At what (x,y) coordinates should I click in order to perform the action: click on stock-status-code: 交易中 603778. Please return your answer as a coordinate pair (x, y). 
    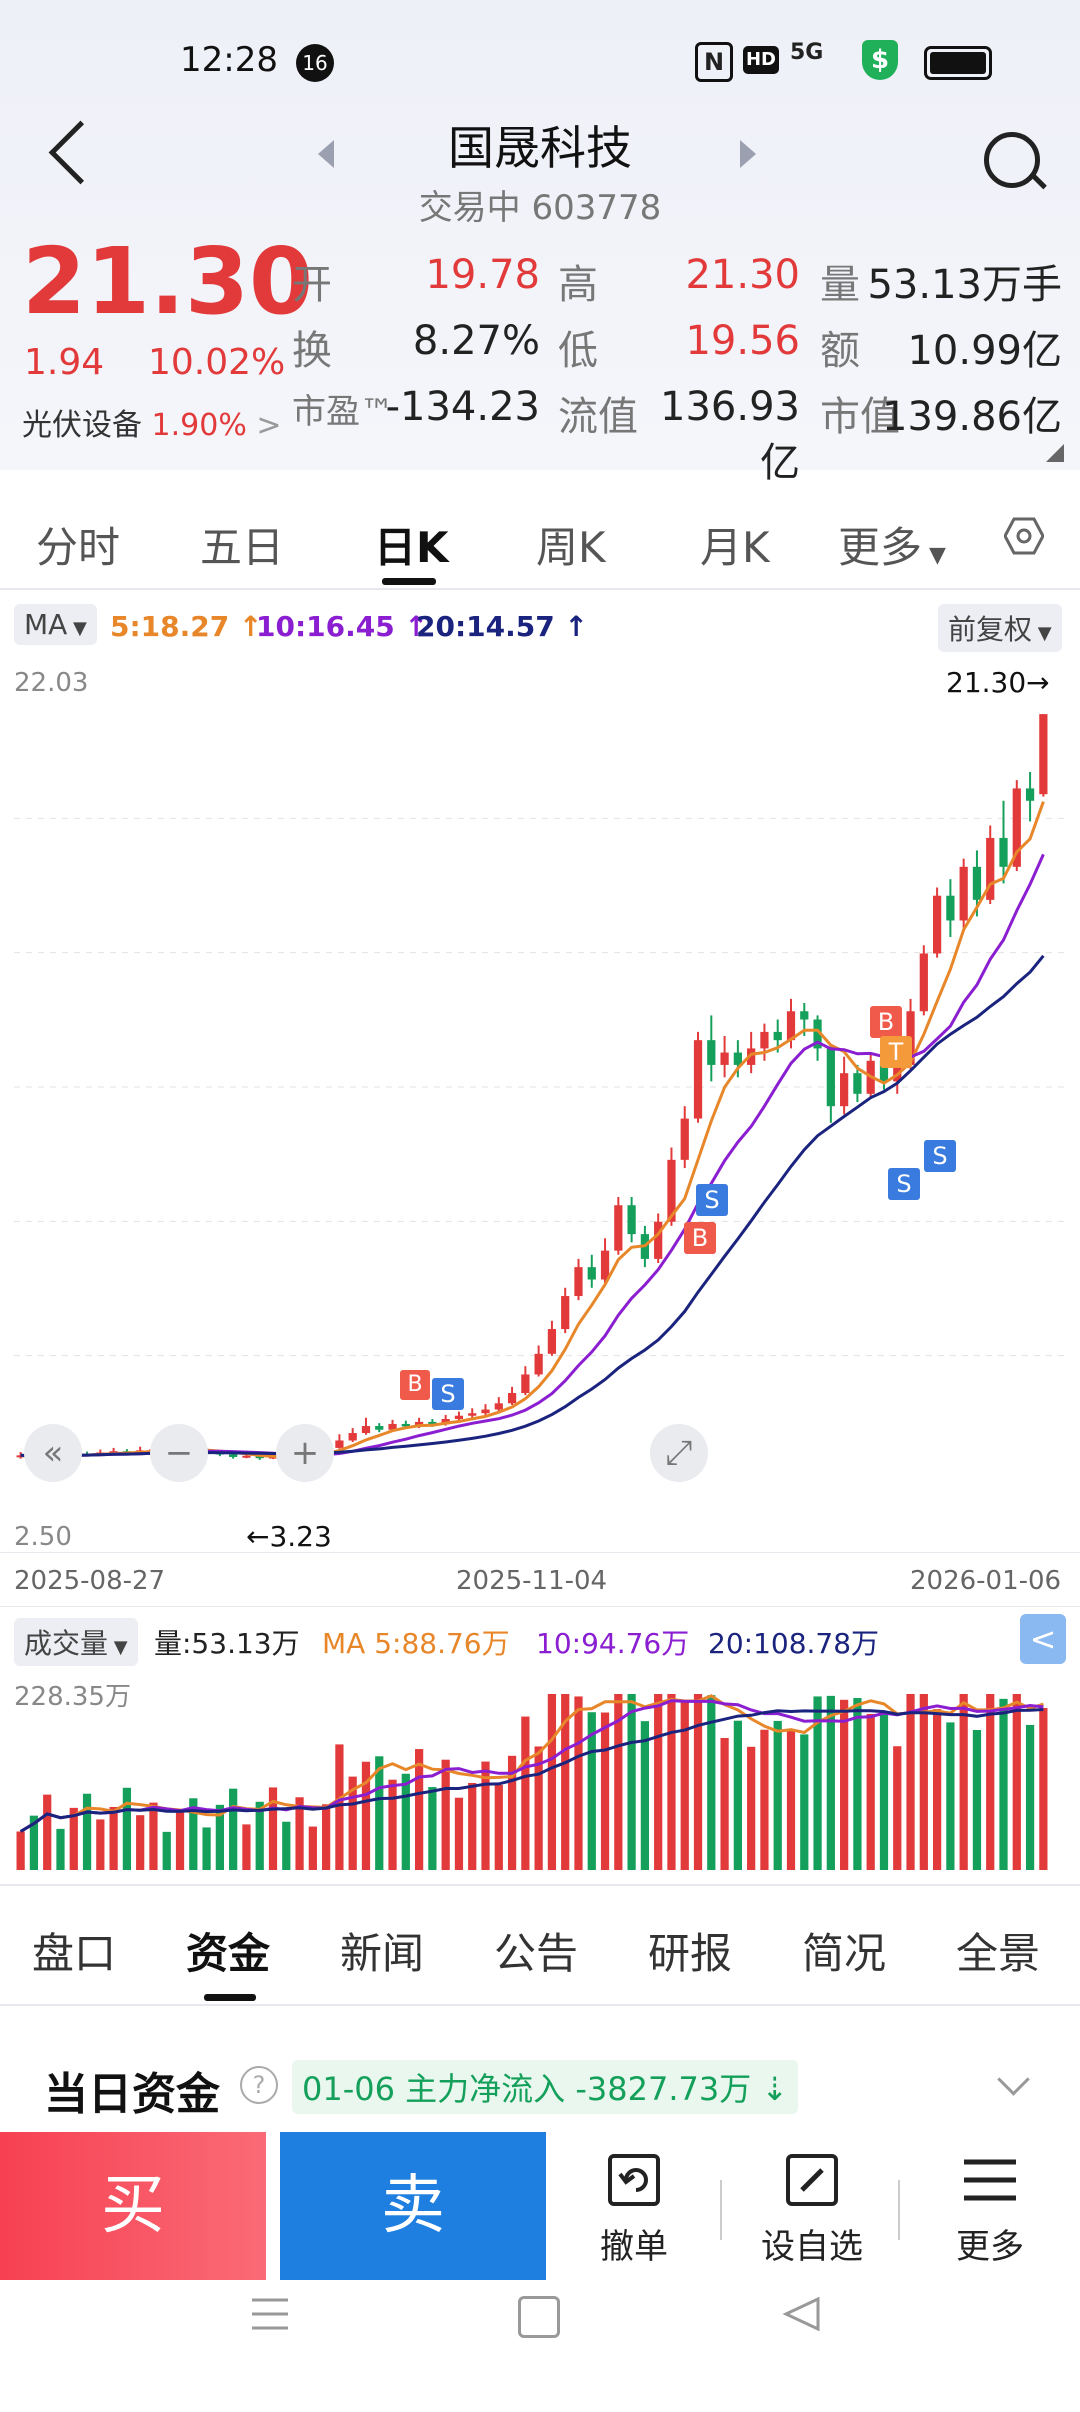
    Looking at the image, I should click on (540, 208).